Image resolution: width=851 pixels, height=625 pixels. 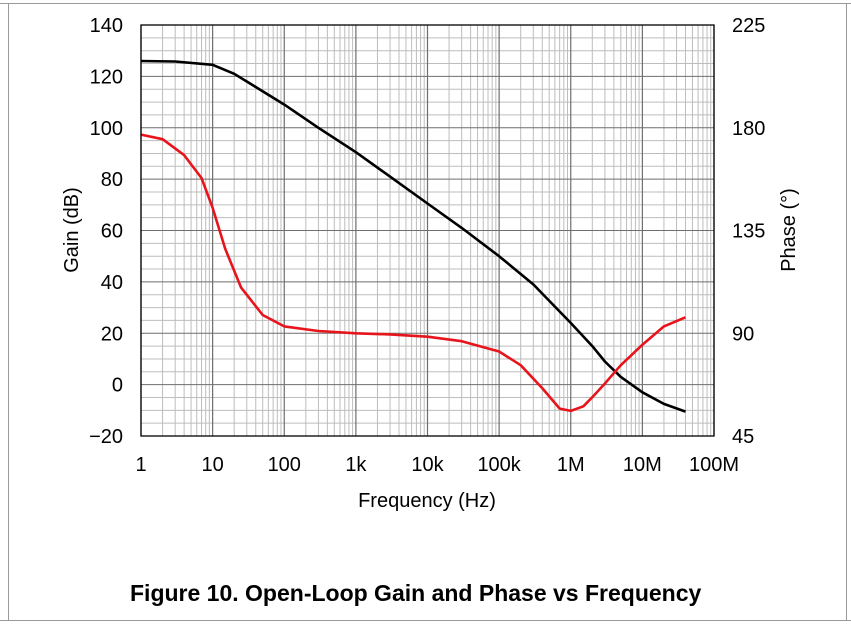 What do you see at coordinates (356, 465) in the screenshot?
I see `x-tick-label: 1k` at bounding box center [356, 465].